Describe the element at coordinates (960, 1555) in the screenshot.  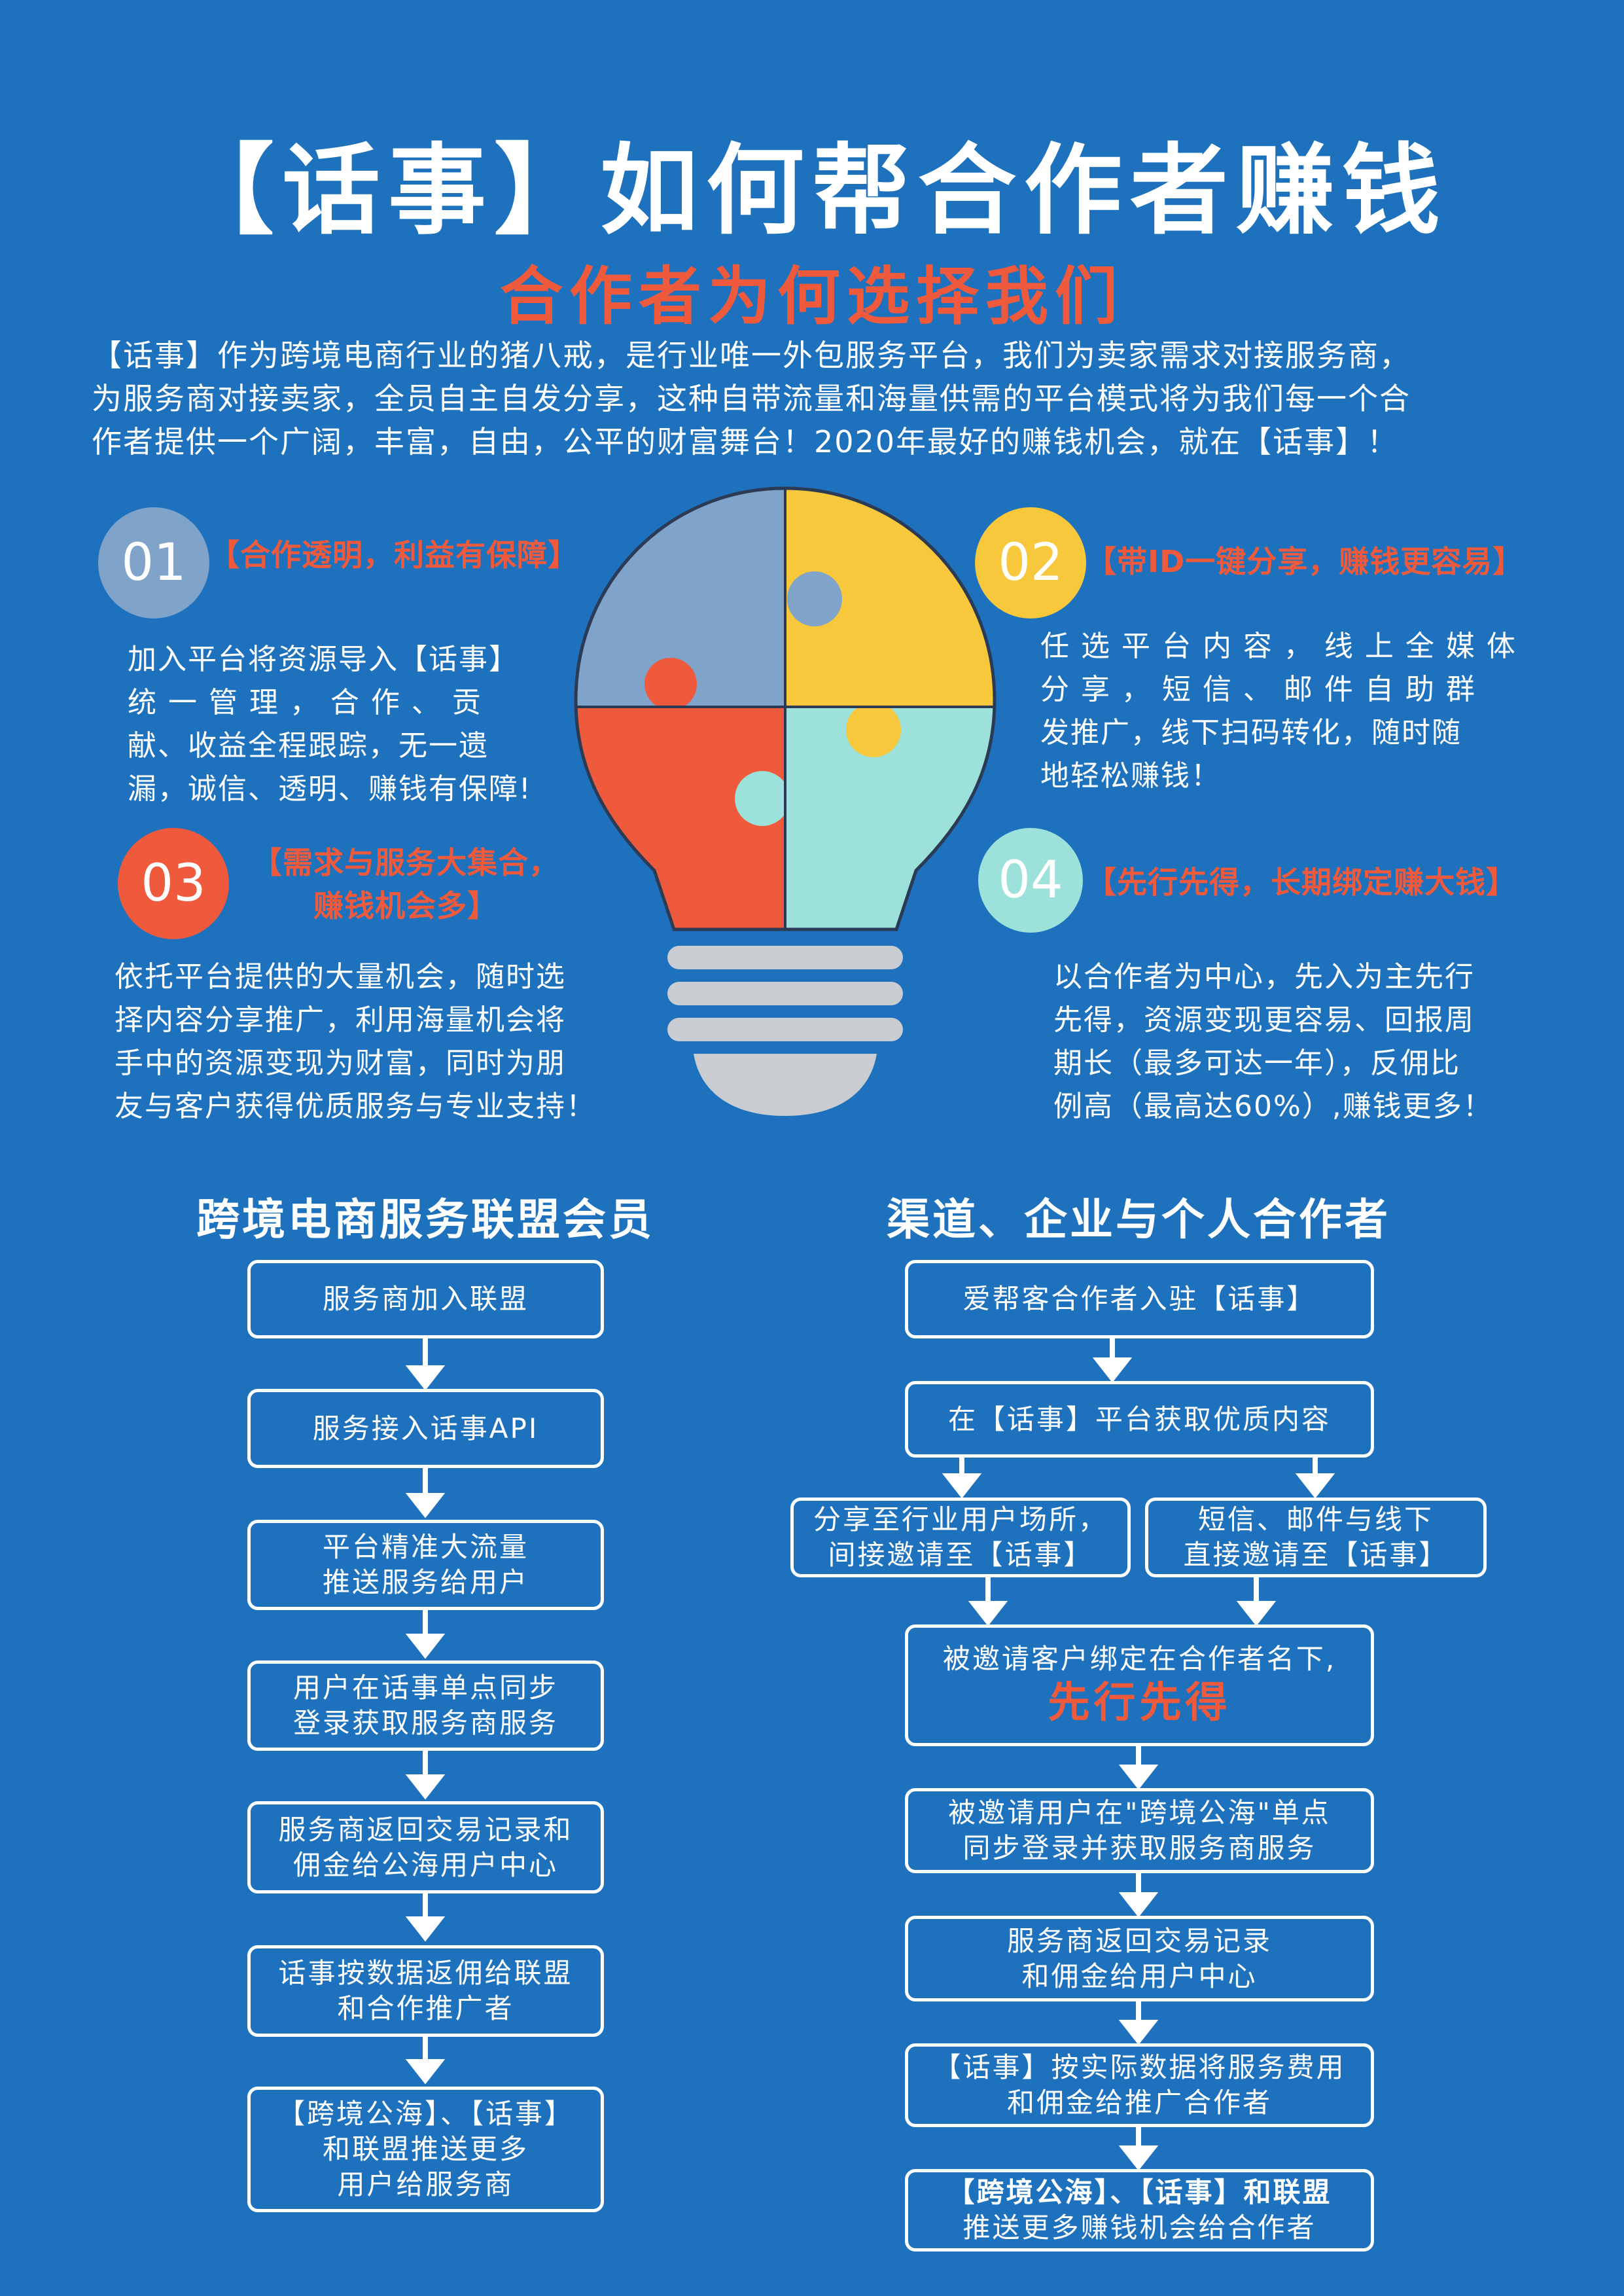
I see `step-text: 间接邀请至【话事】` at that location.